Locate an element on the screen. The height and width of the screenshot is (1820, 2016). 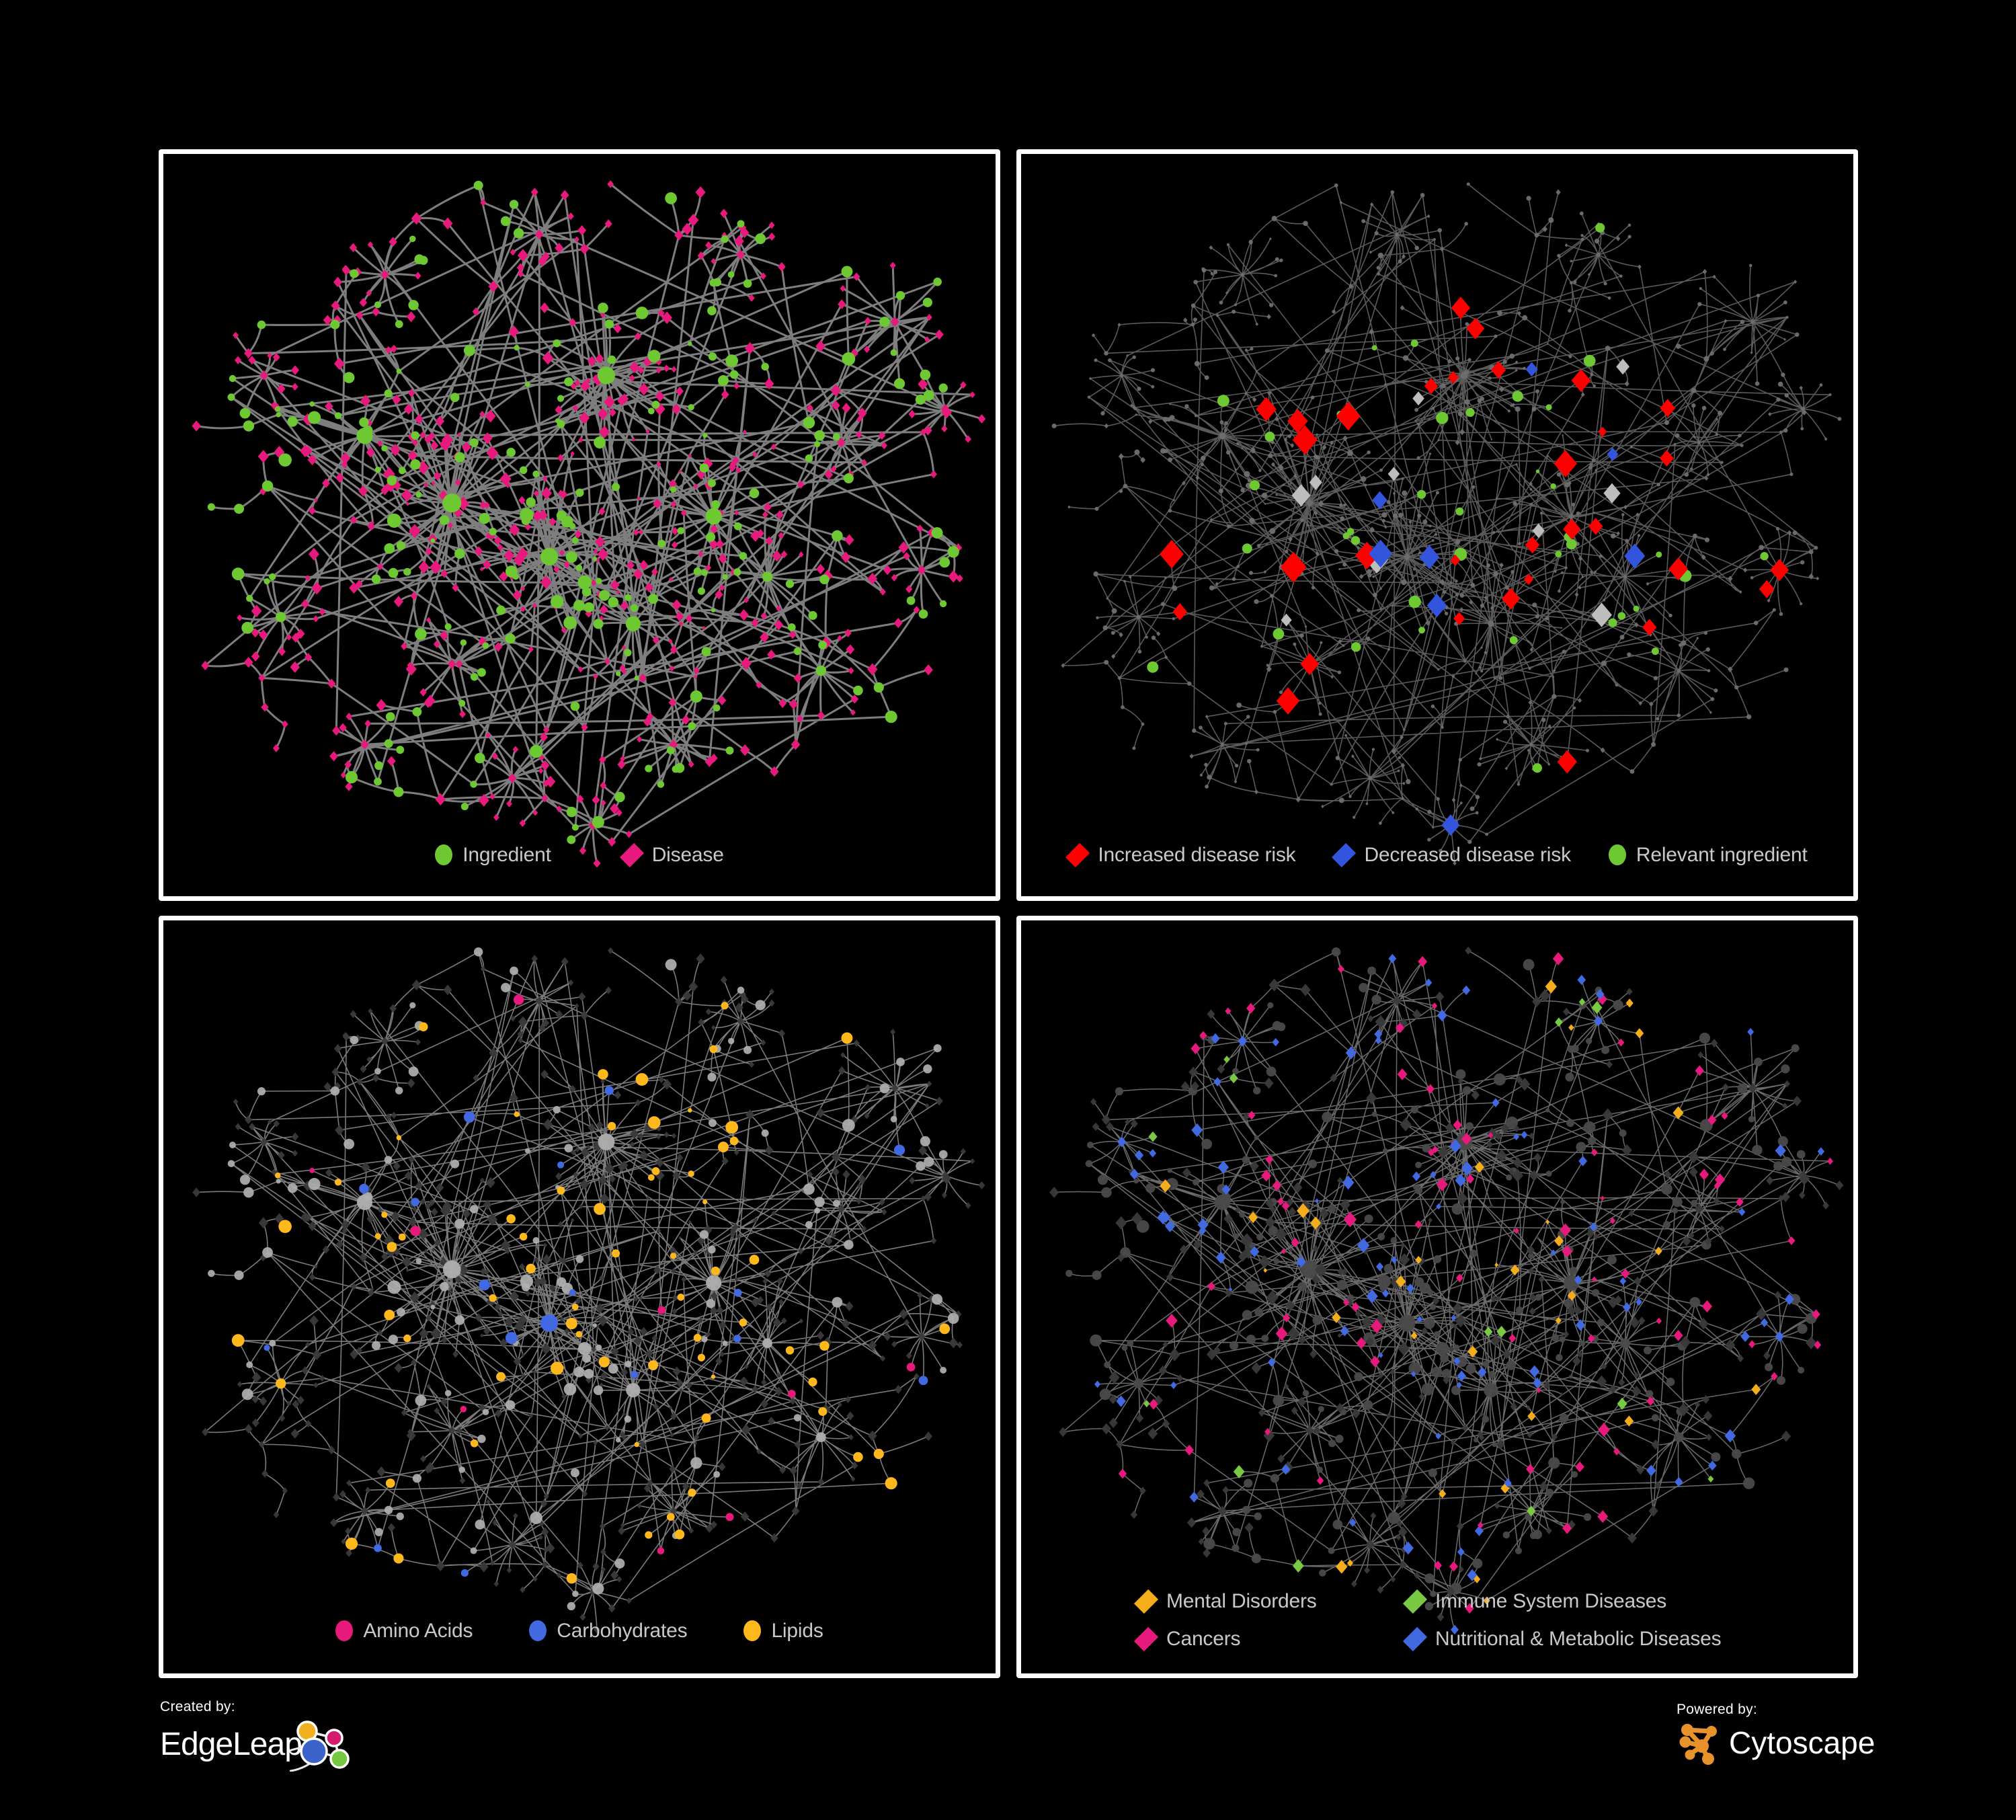
cytoscape-brand-name: Cytoscape is located at coordinates (1802, 1742).